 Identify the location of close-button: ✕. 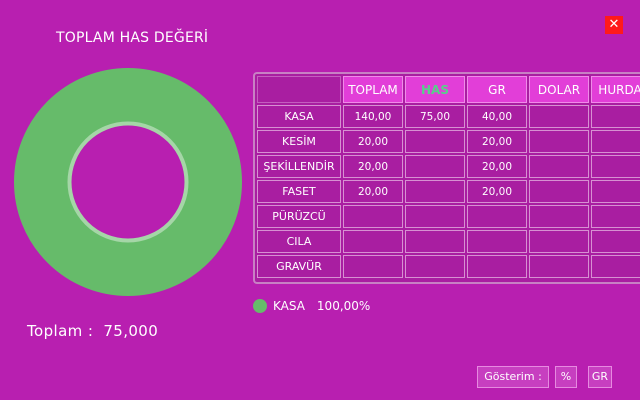
(614, 25).